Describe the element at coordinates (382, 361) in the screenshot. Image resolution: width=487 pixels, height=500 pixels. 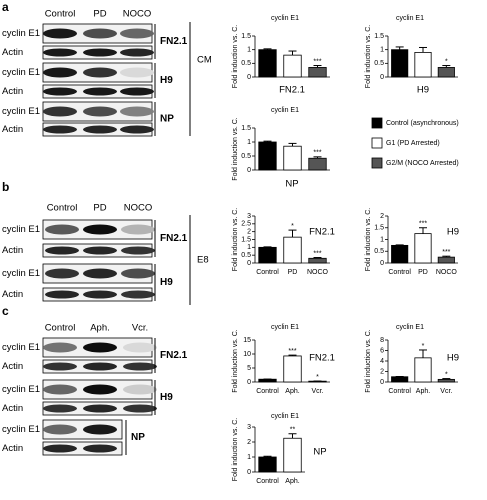
I see `y-tick-label: 4` at that location.